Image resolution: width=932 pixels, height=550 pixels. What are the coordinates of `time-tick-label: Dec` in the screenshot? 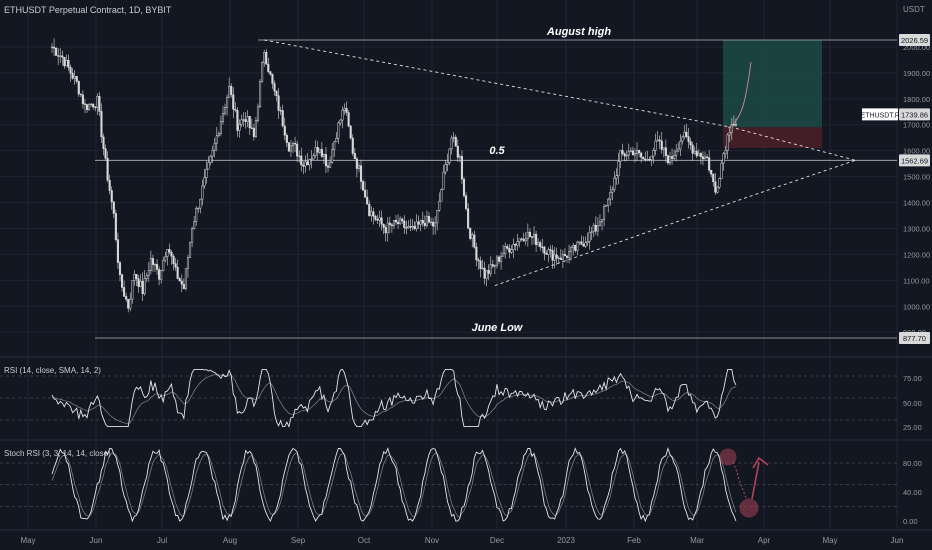 It's located at (497, 540).